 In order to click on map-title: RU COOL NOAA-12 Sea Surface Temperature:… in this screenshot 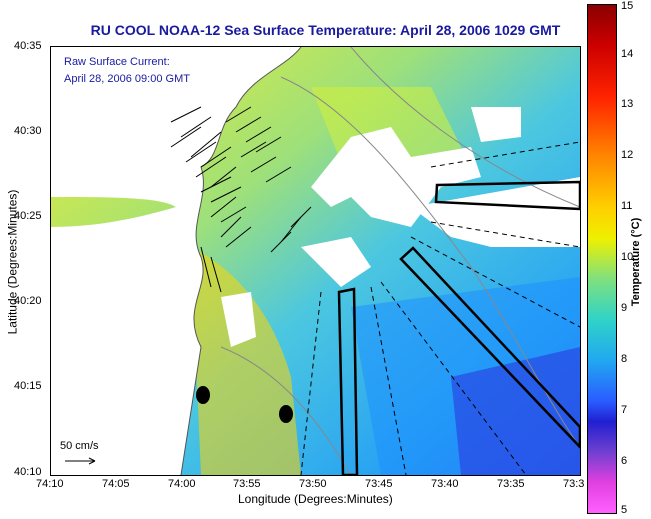, I will do `click(325, 30)`.